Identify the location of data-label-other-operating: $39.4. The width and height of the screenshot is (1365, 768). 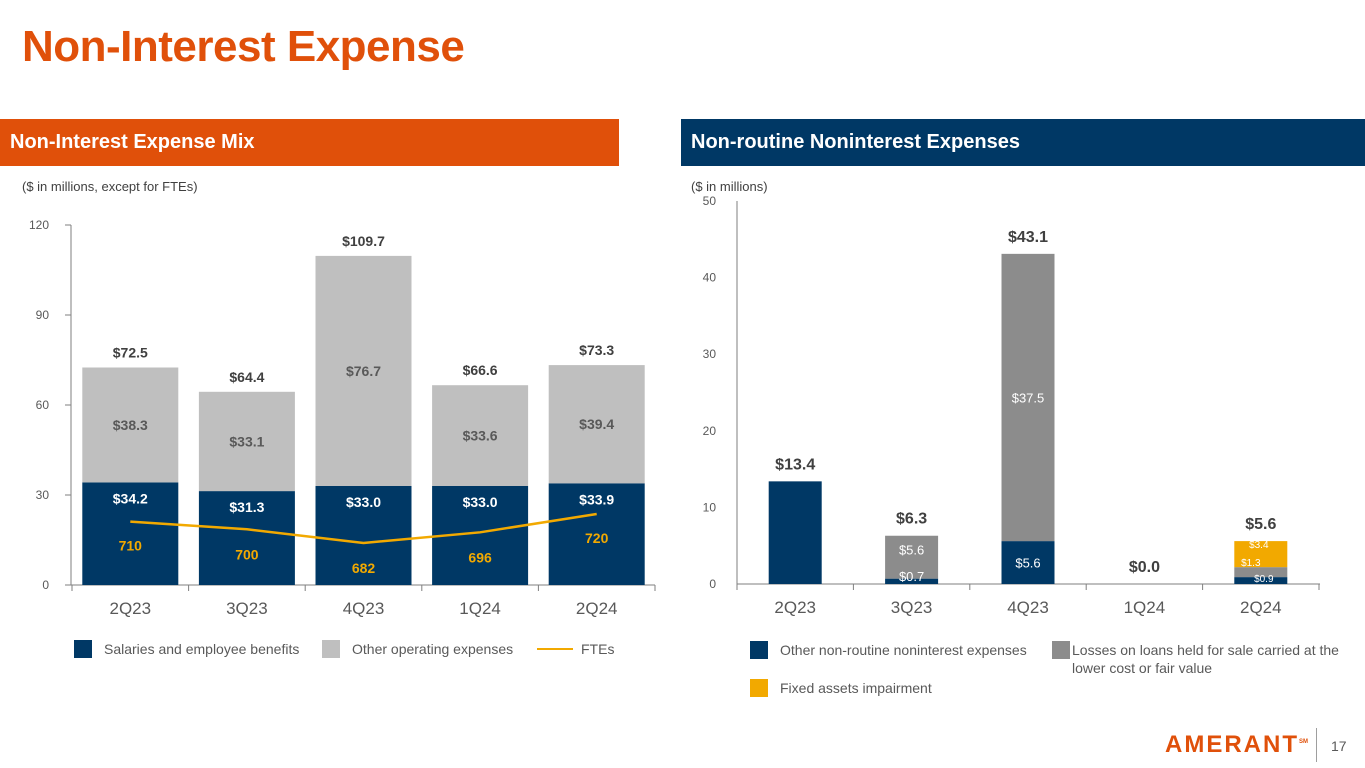
(596, 424).